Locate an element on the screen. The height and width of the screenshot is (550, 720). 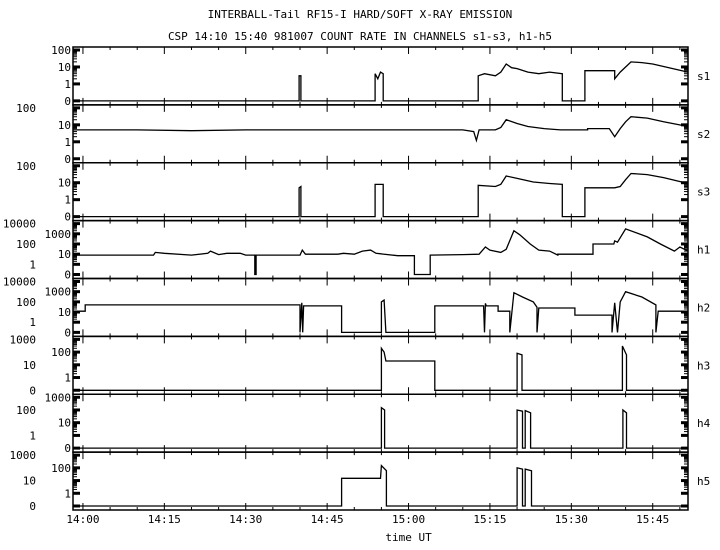
x-tick-label: 14:00 is located at coordinates (82, 519).